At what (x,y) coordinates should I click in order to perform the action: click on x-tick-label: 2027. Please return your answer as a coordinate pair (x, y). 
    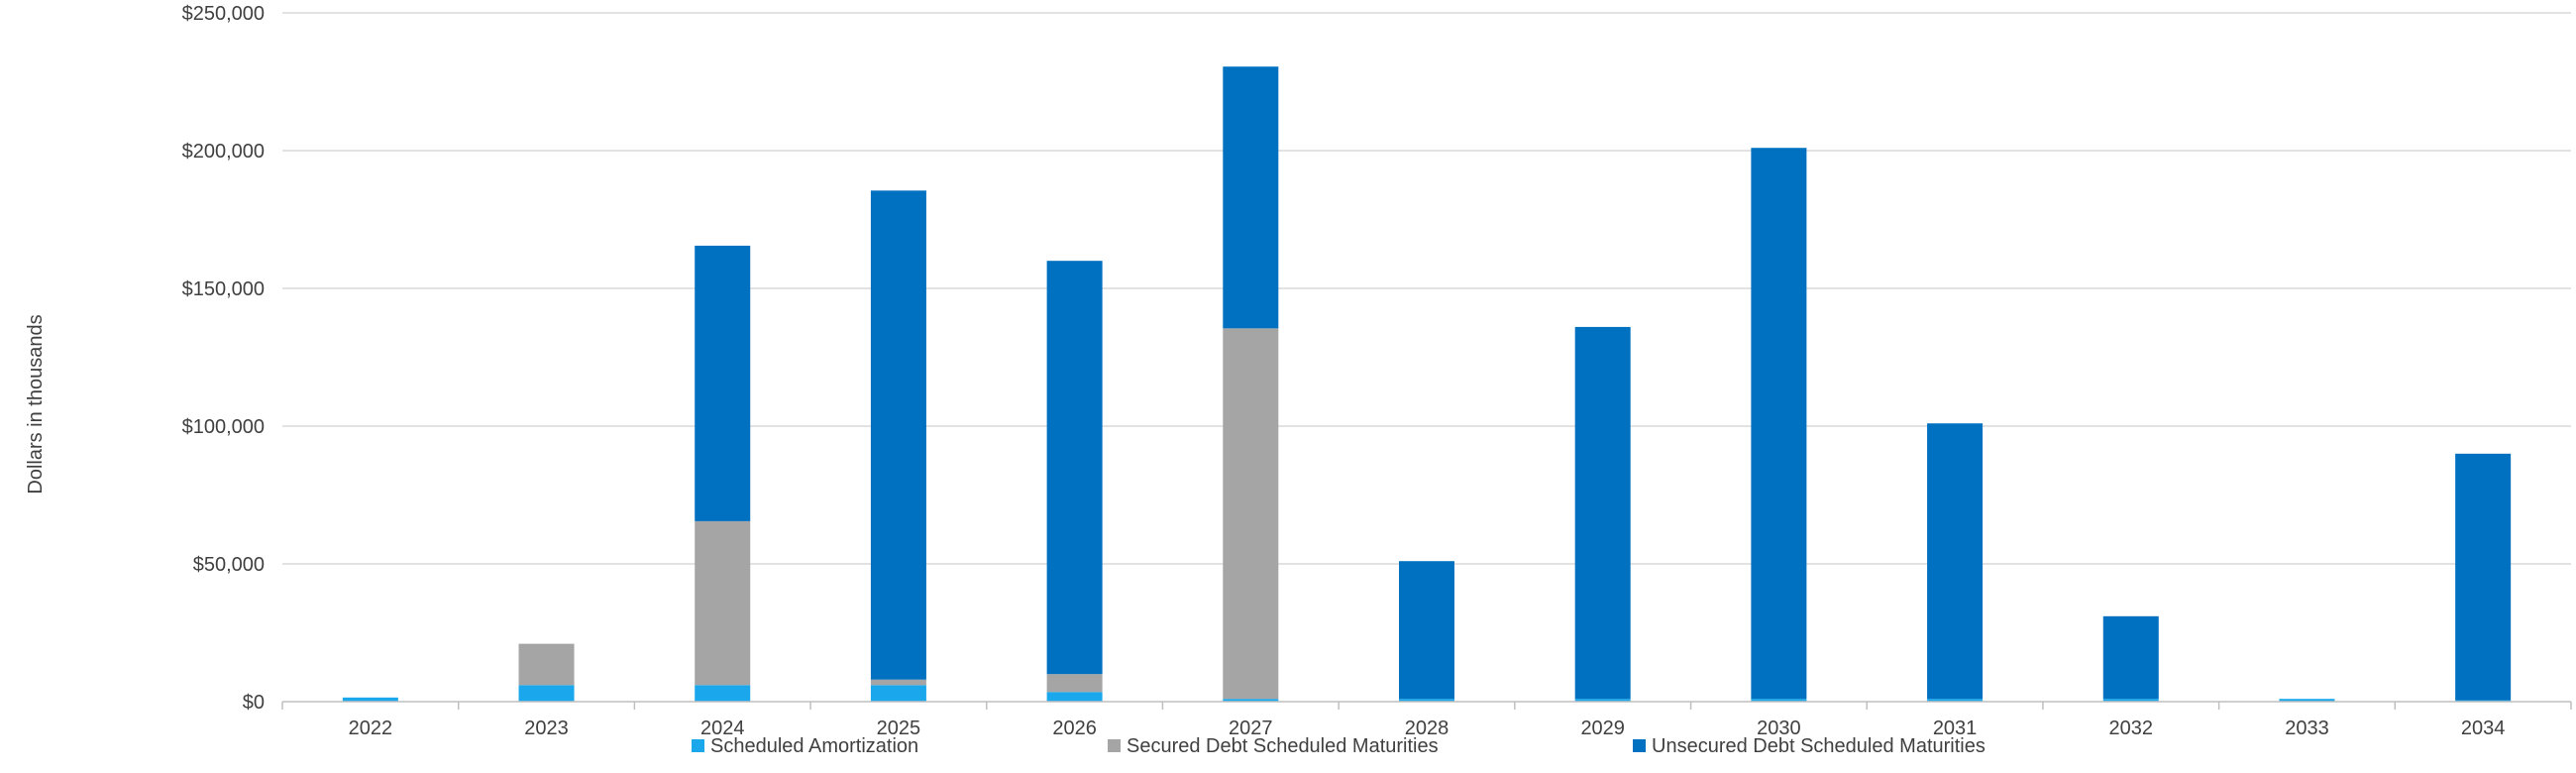
    Looking at the image, I should click on (1251, 728).